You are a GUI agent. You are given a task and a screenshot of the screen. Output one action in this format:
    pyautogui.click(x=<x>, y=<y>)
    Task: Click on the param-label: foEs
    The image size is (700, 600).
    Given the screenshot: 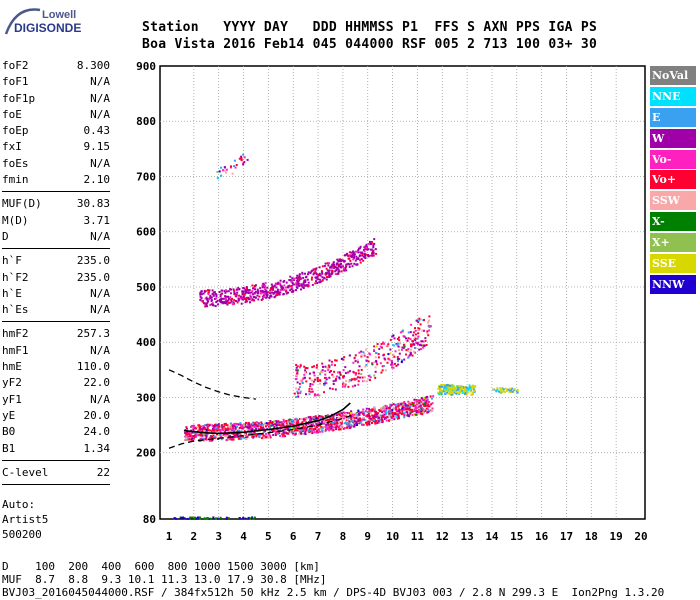 What is the action you would take?
    pyautogui.click(x=15, y=163)
    